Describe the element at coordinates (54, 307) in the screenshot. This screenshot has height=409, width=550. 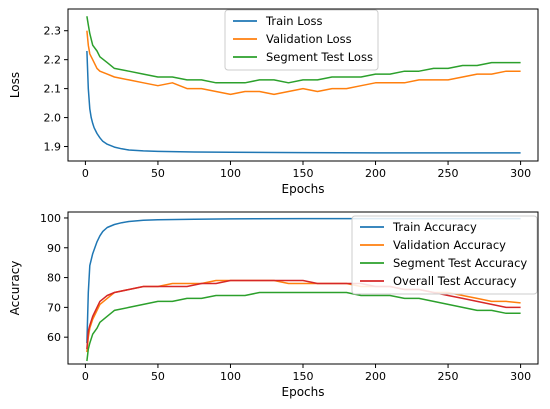
I see `y-tick-label: 70` at that location.